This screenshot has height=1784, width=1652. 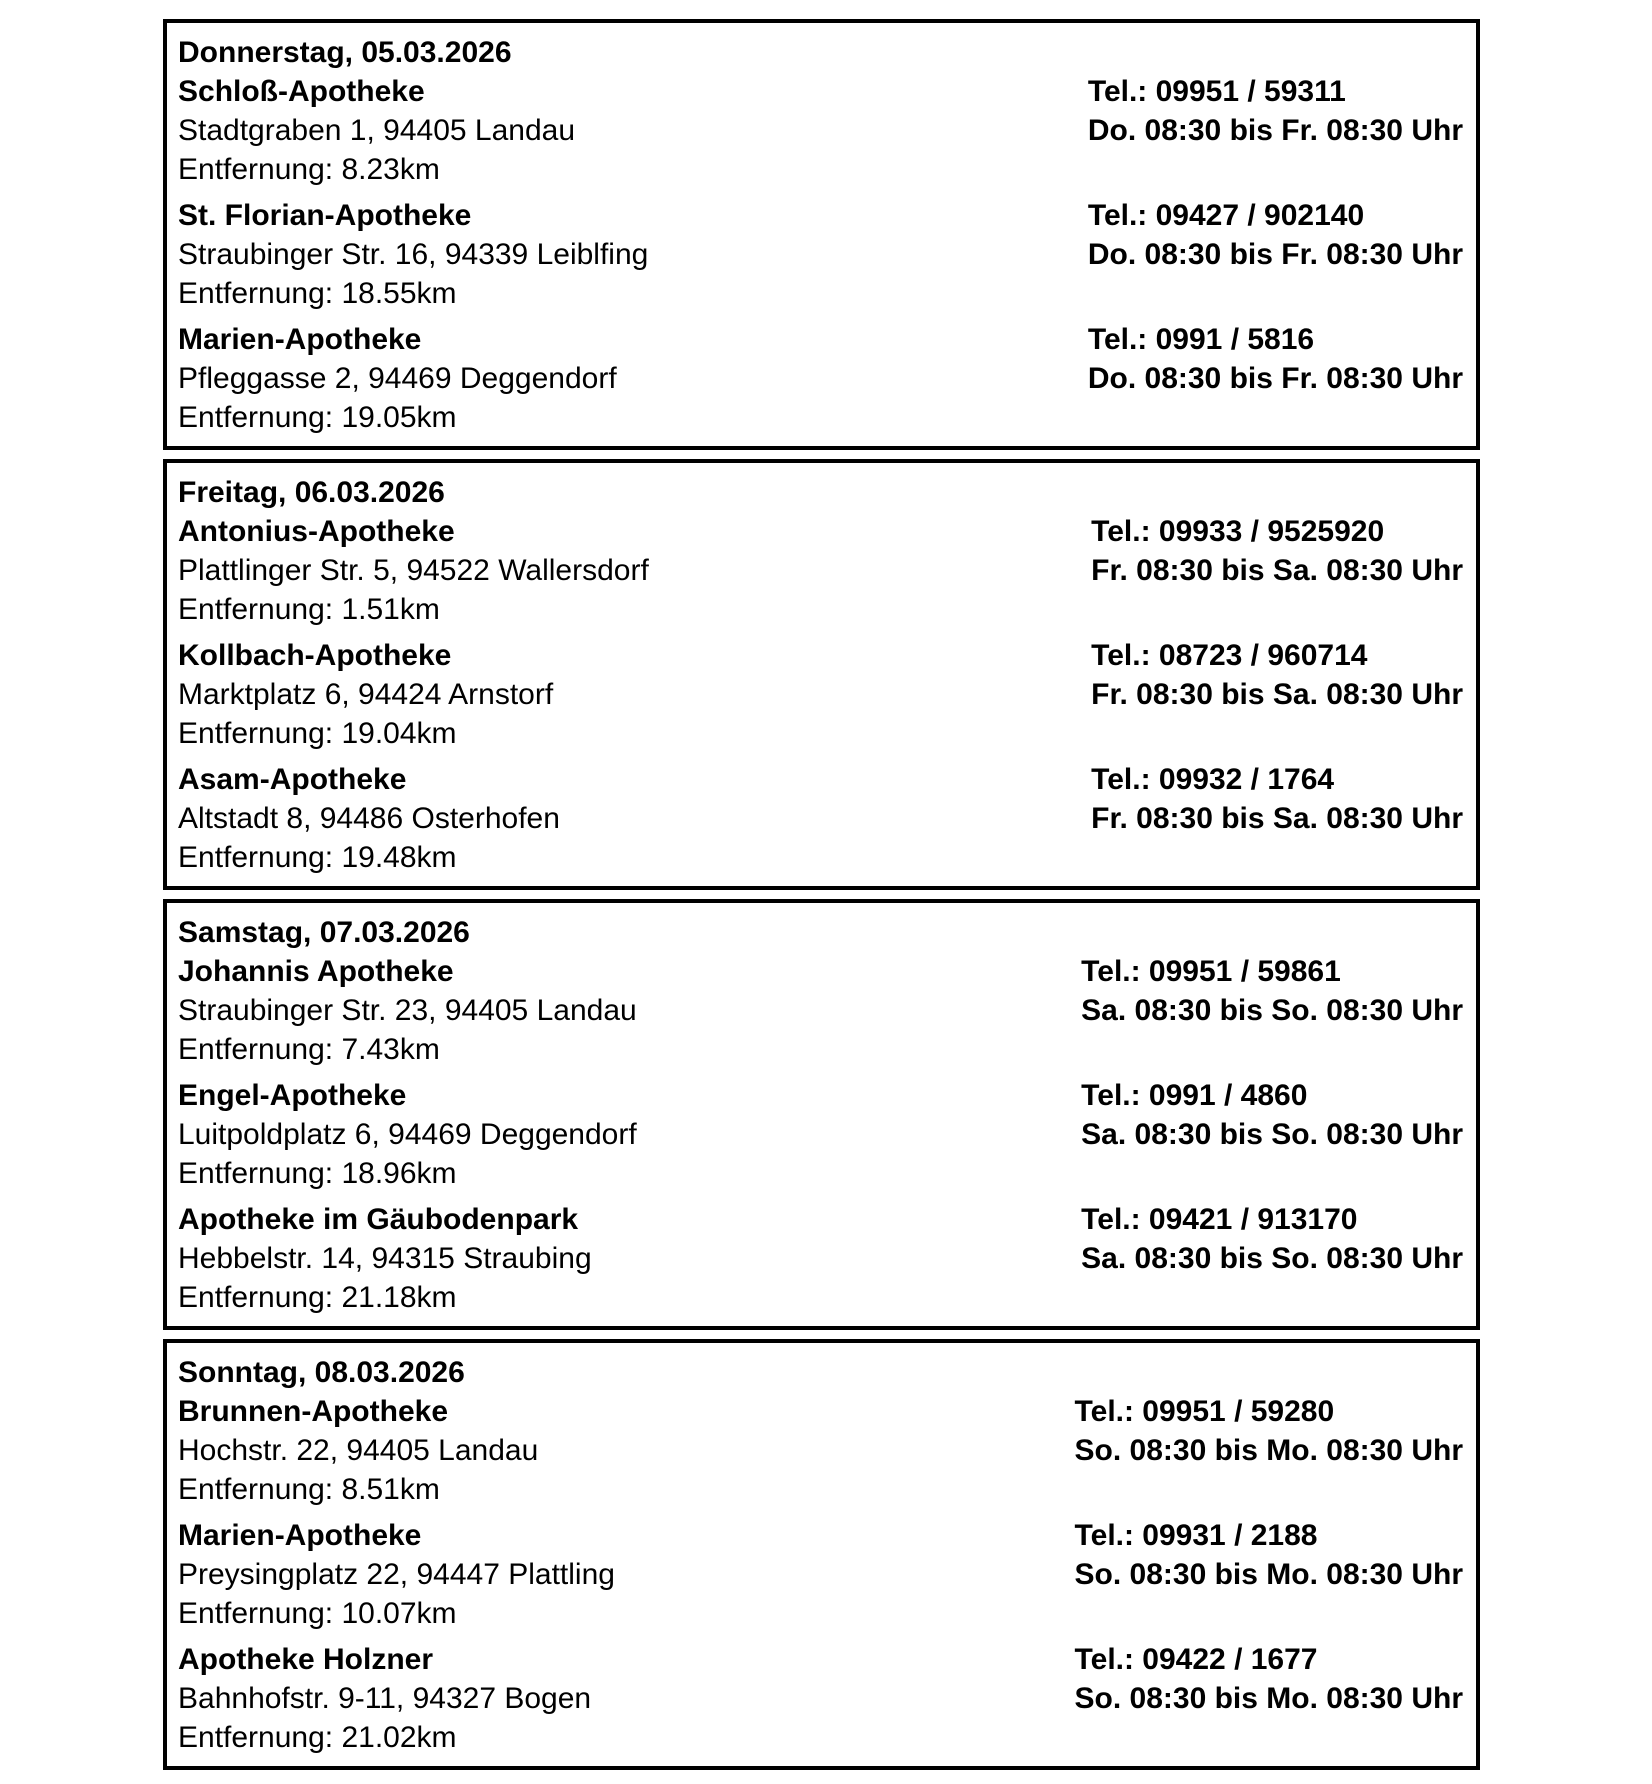 I want to click on pharmacy-address: Stadtgraben 1, 94405 Landau, so click(x=377, y=130).